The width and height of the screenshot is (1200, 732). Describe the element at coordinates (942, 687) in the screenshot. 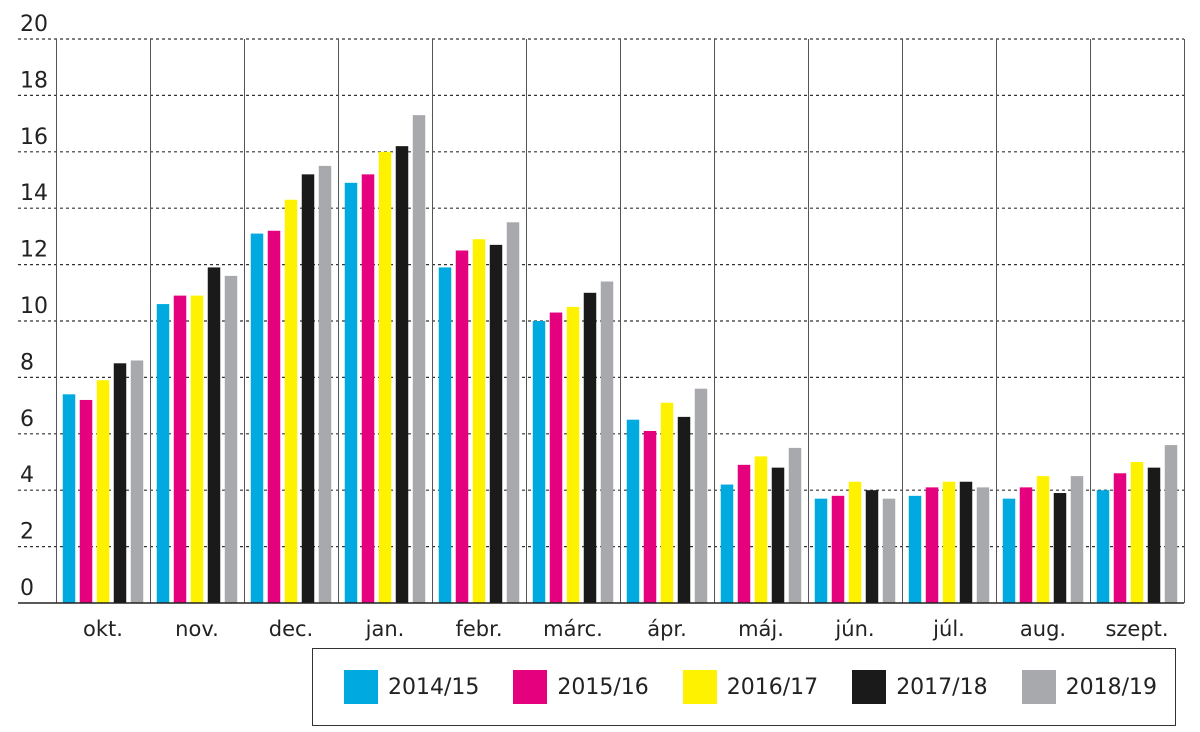

I see `legend-label: 2017/18` at that location.